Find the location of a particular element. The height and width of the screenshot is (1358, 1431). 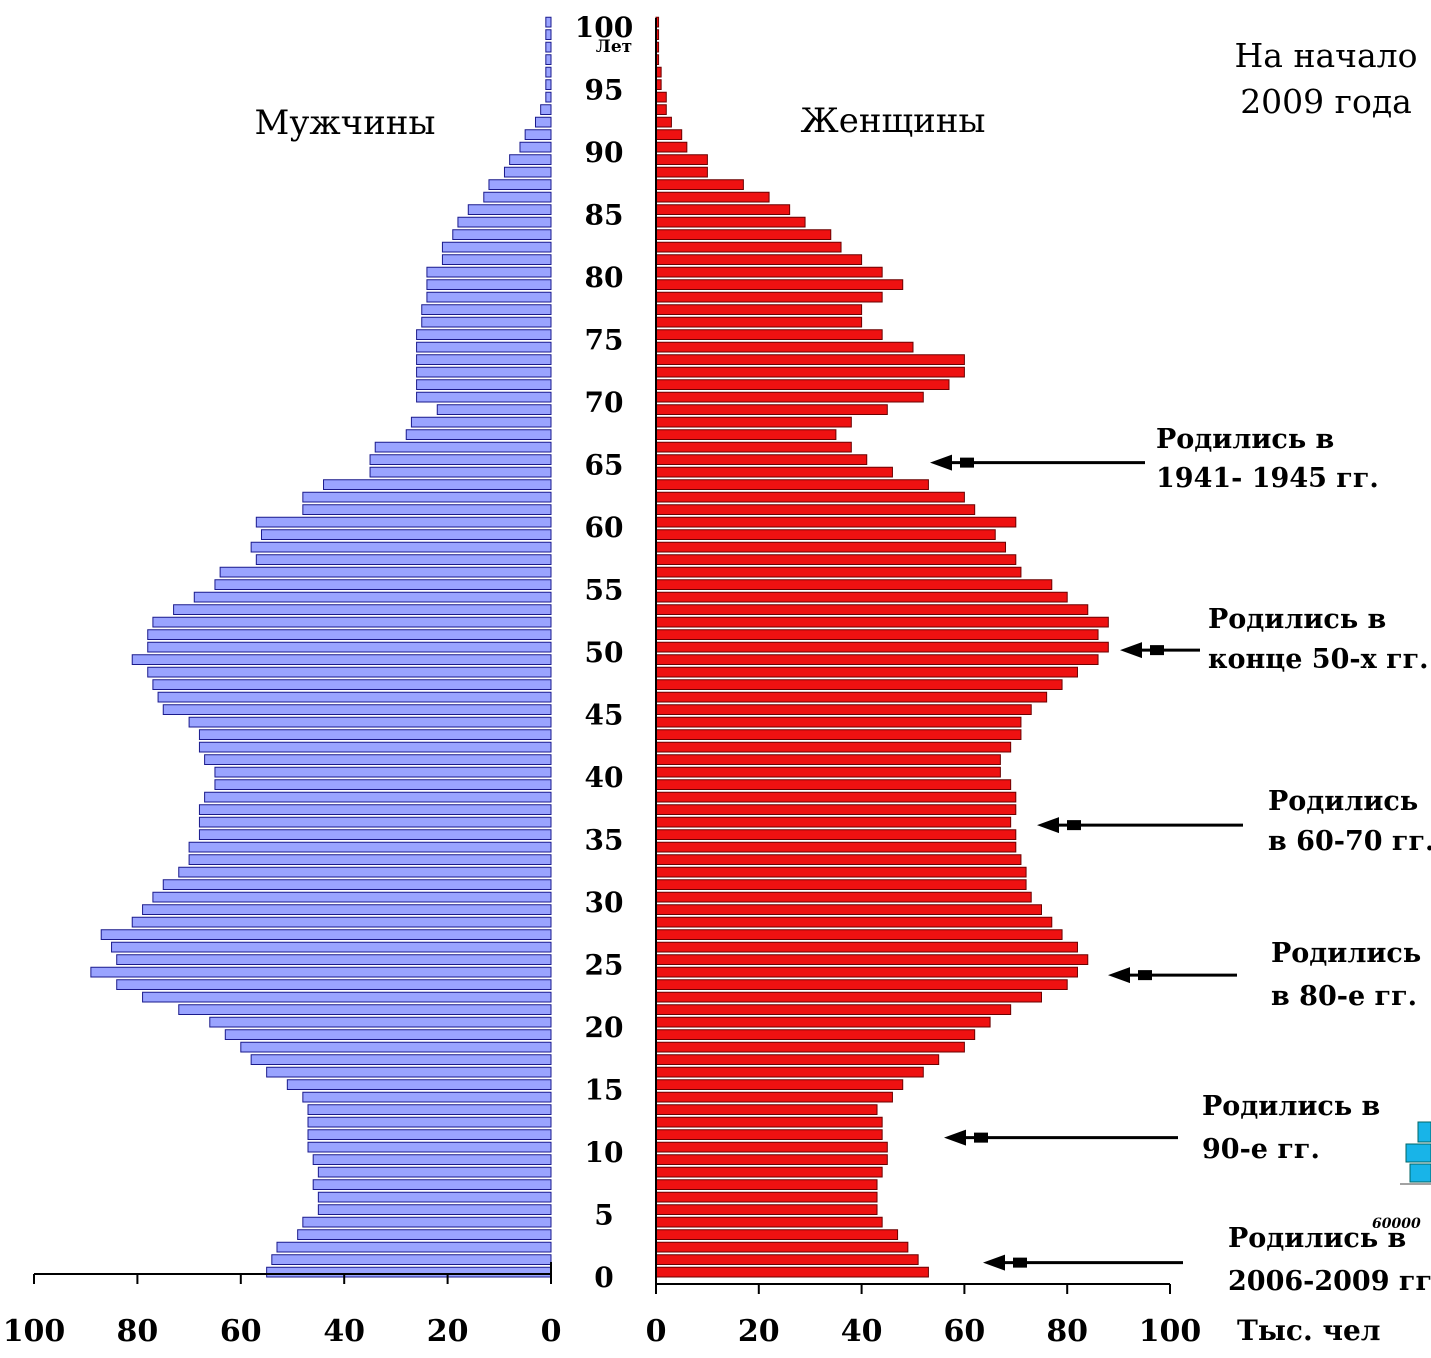

age-tick-50: 50 is located at coordinates (604, 652).